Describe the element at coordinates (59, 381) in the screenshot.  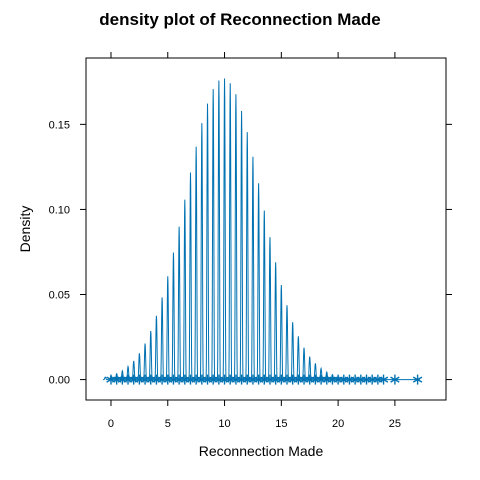
I see `y-tick-label: 0.00` at that location.